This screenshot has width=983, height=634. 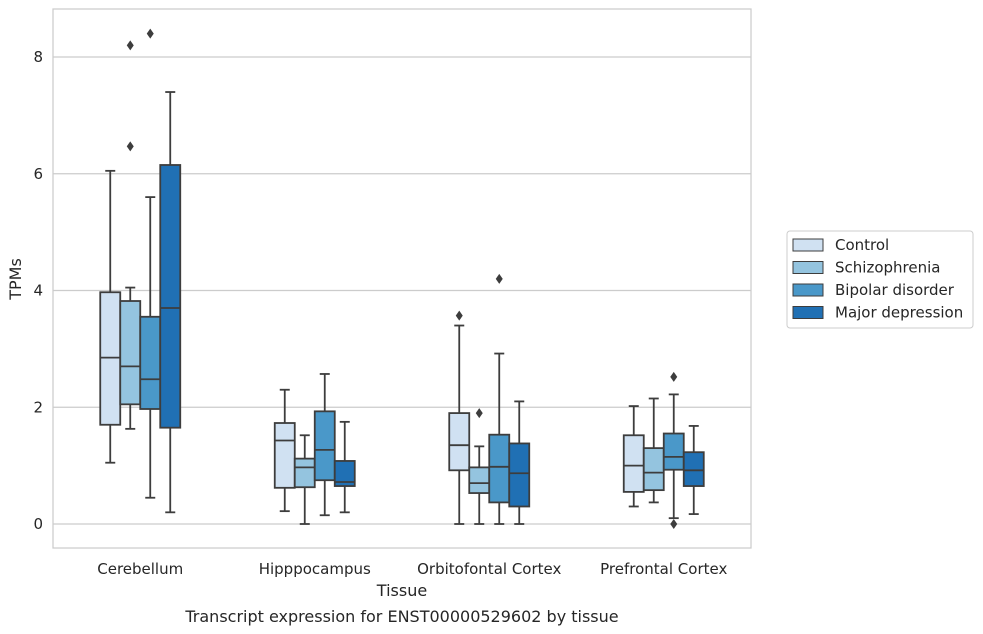 I want to click on legend-frame, so click(x=880, y=279).